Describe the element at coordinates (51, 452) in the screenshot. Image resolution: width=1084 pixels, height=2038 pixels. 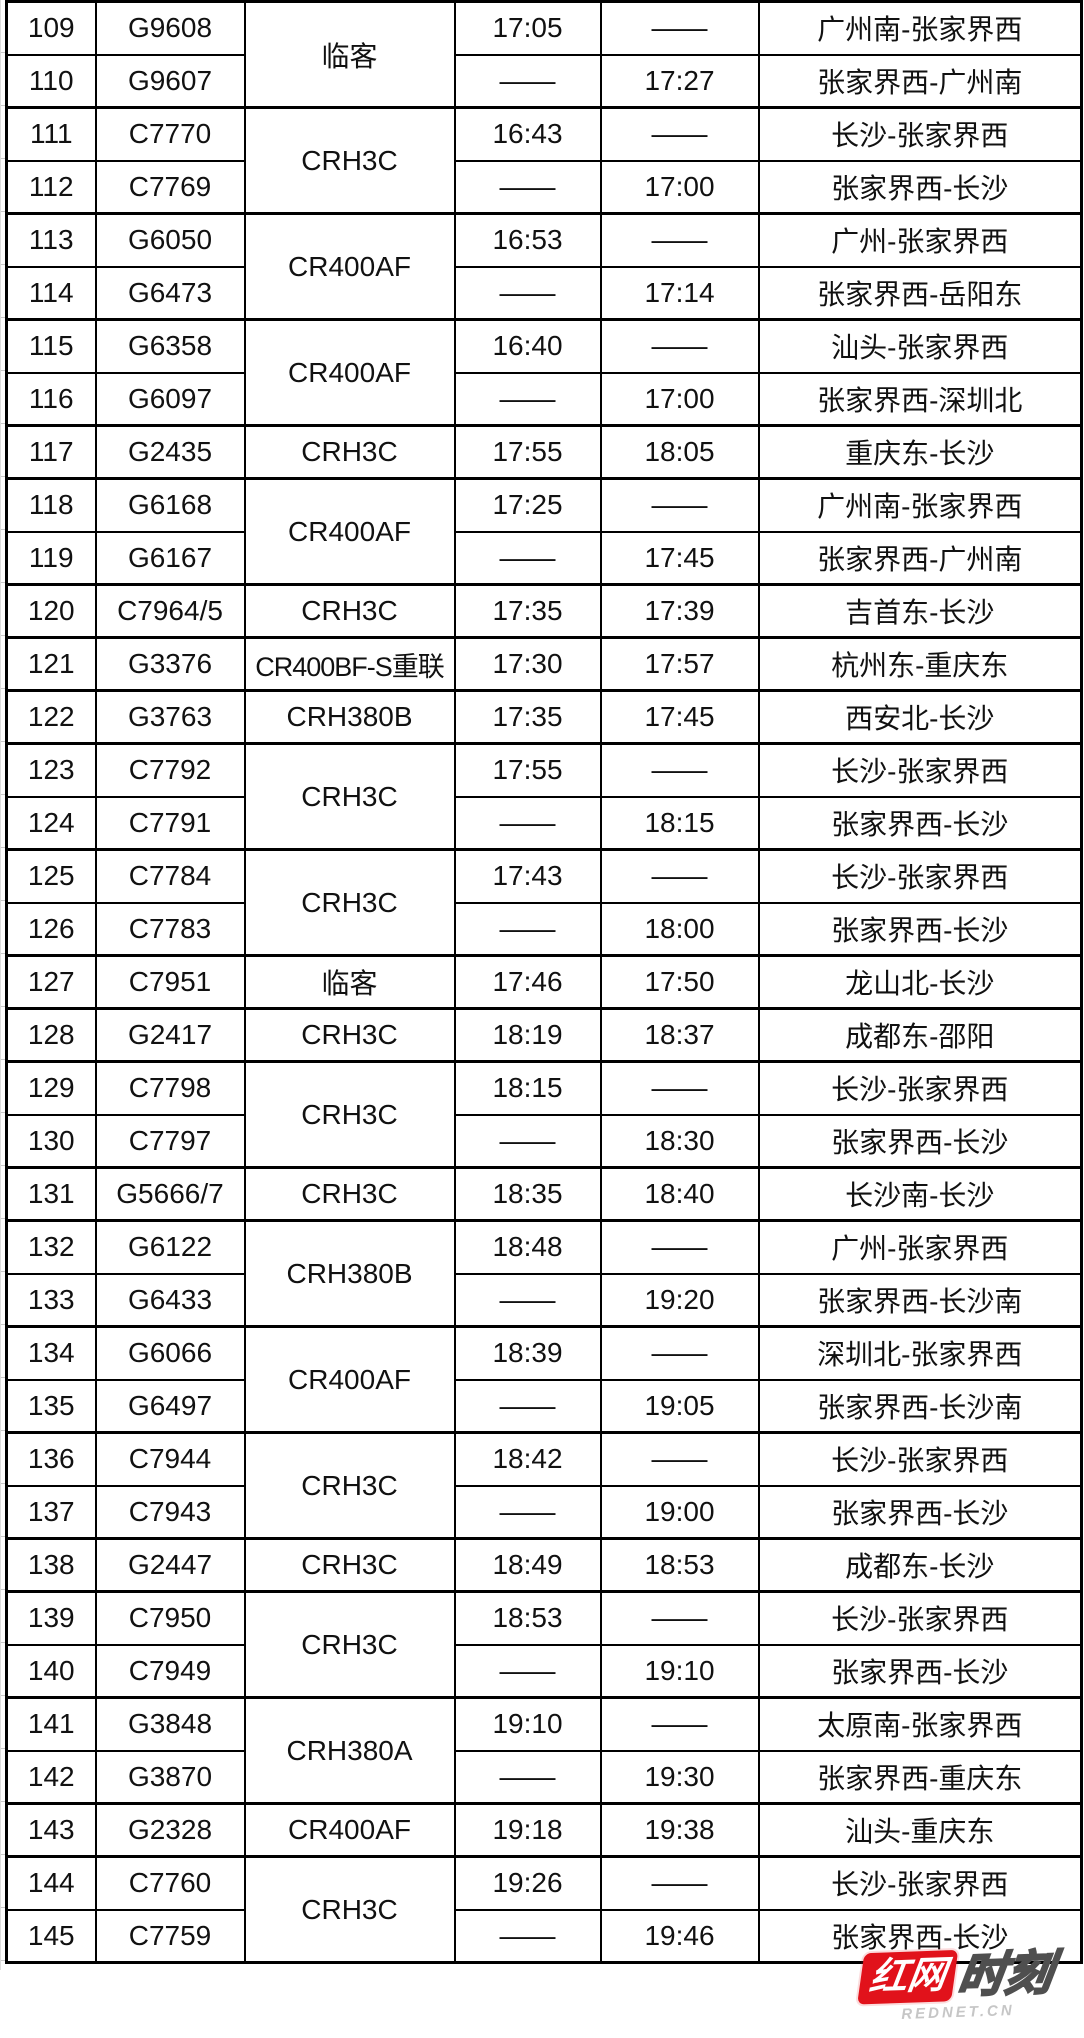
I see `row-number-cell: 117` at that location.